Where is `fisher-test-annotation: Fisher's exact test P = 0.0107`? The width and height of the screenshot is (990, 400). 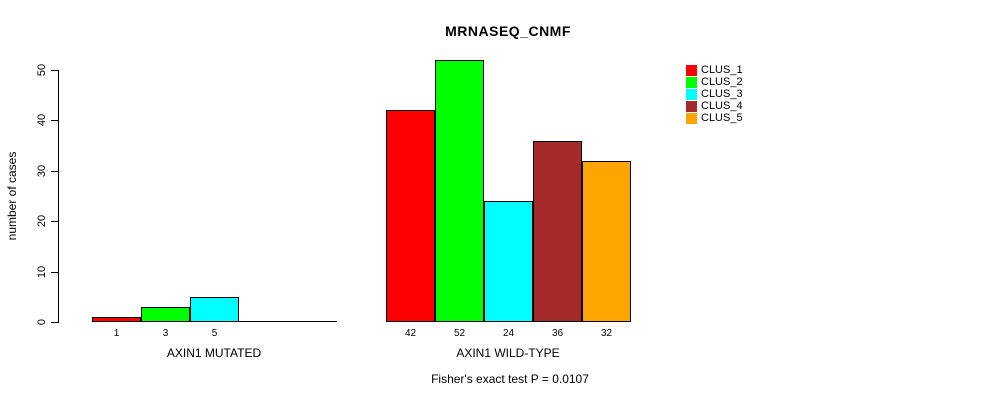 fisher-test-annotation: Fisher's exact test P = 0.0107 is located at coordinates (510, 379).